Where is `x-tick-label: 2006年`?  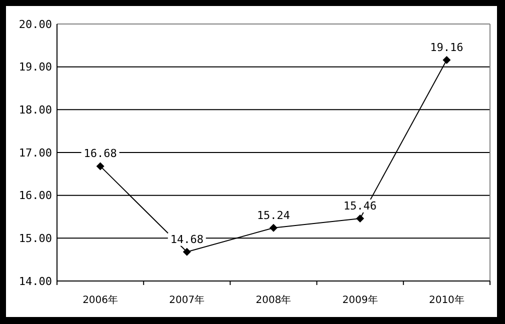 x-tick-label: 2006年 is located at coordinates (100, 300).